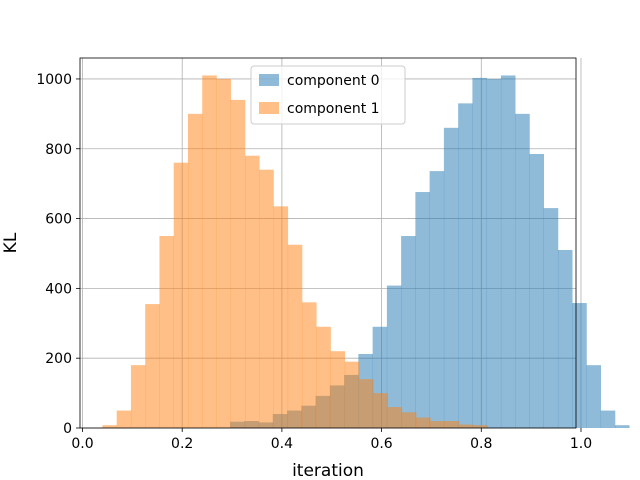 The height and width of the screenshot is (480, 640). Describe the element at coordinates (67, 429) in the screenshot. I see `y-tick-label: 0` at that location.